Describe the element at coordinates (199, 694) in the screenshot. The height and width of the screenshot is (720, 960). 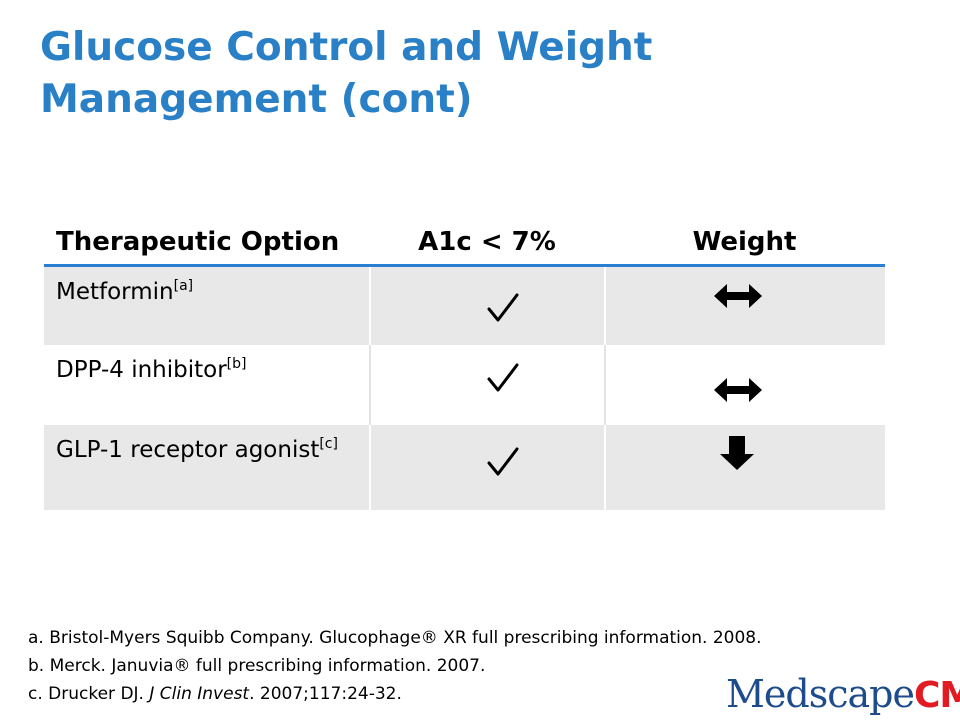
I see `reference-c-journal: J Clin Invest` at that location.